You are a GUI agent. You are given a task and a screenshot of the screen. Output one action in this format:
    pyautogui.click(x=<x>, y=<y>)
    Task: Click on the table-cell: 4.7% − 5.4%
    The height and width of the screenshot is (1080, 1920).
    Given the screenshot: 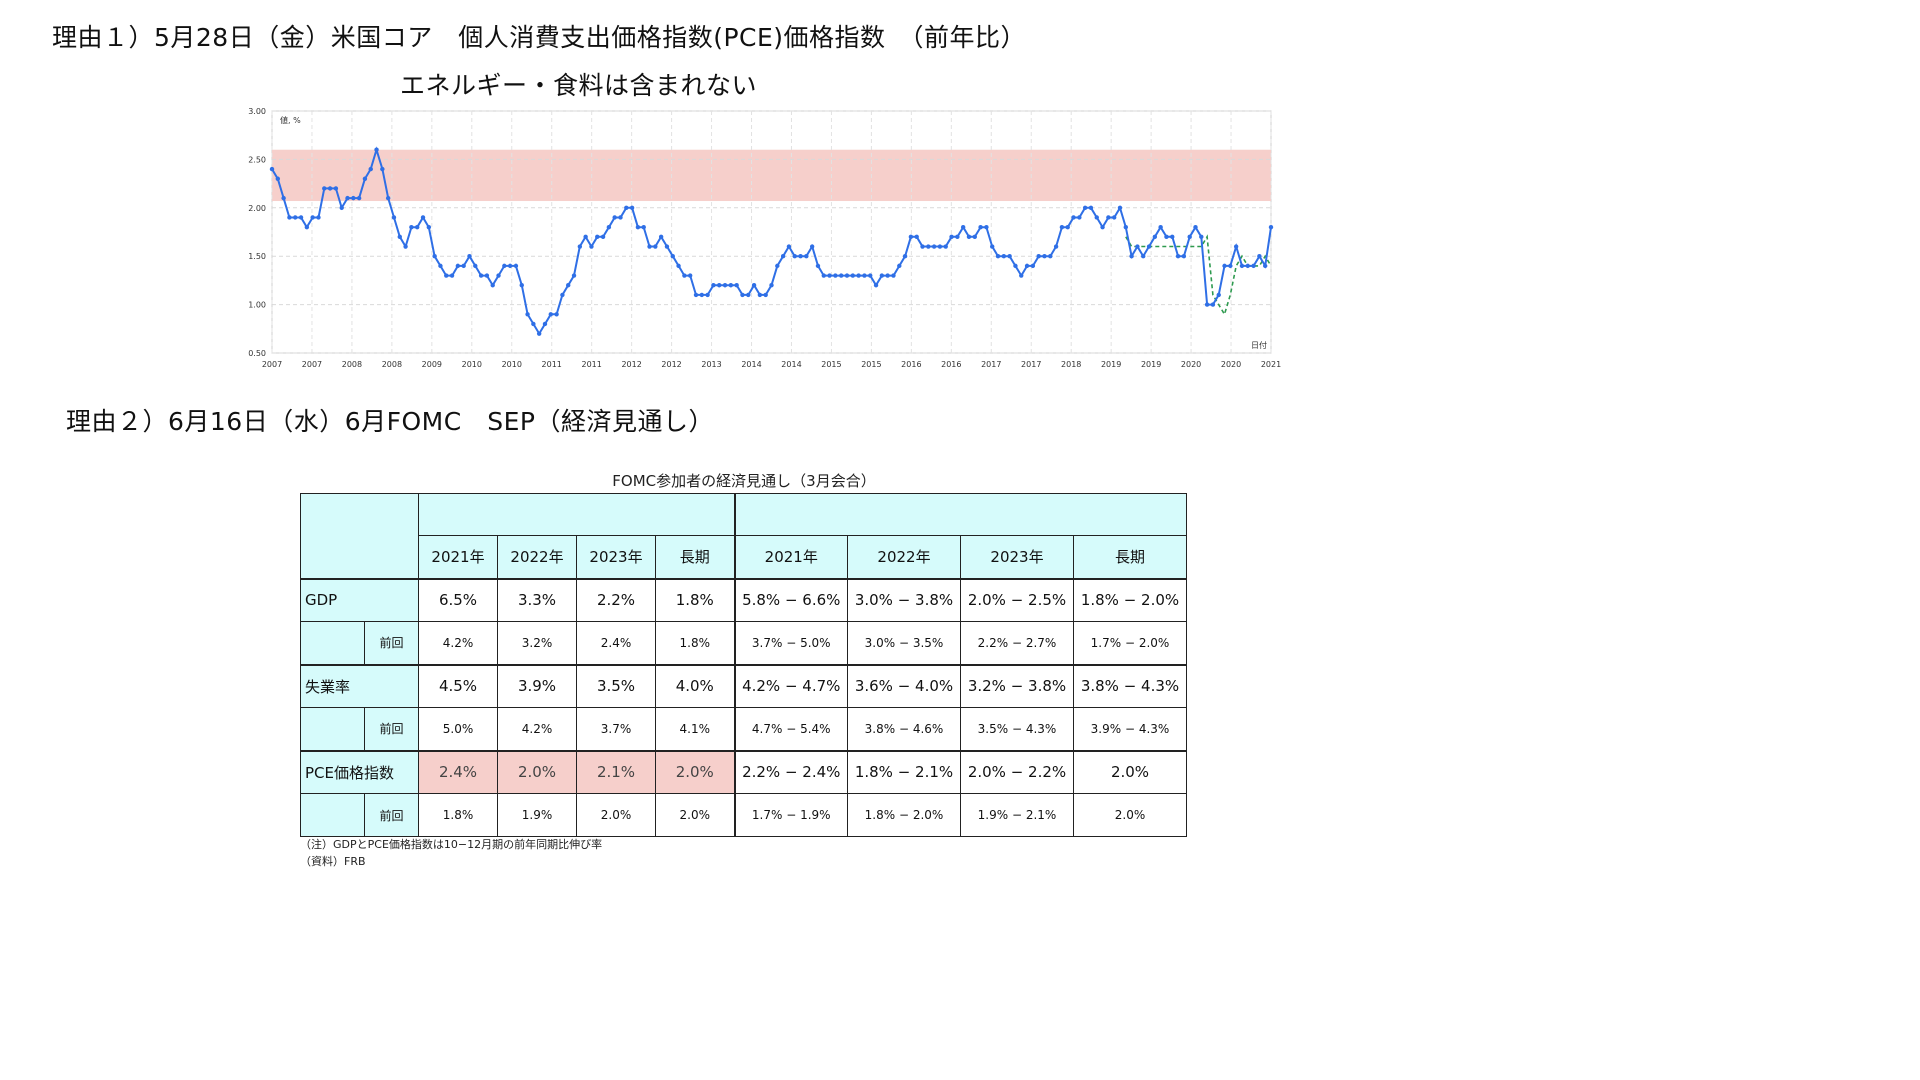 What is the action you would take?
    pyautogui.click(x=790, y=729)
    